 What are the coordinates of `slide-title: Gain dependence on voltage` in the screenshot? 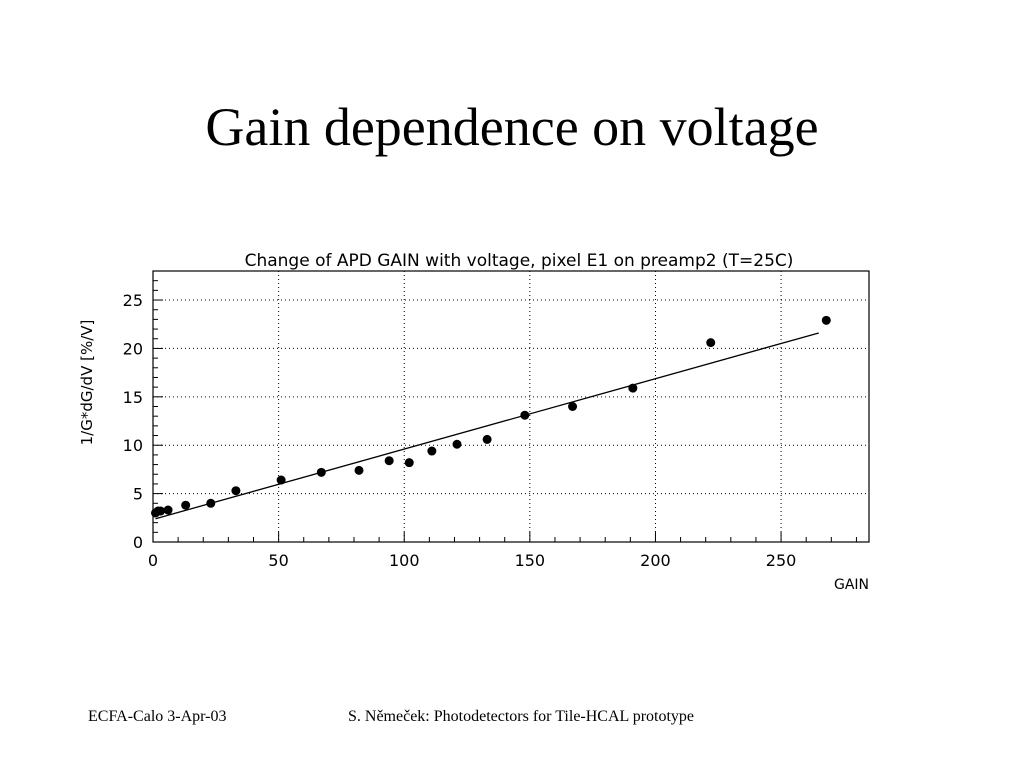 It's located at (512, 127).